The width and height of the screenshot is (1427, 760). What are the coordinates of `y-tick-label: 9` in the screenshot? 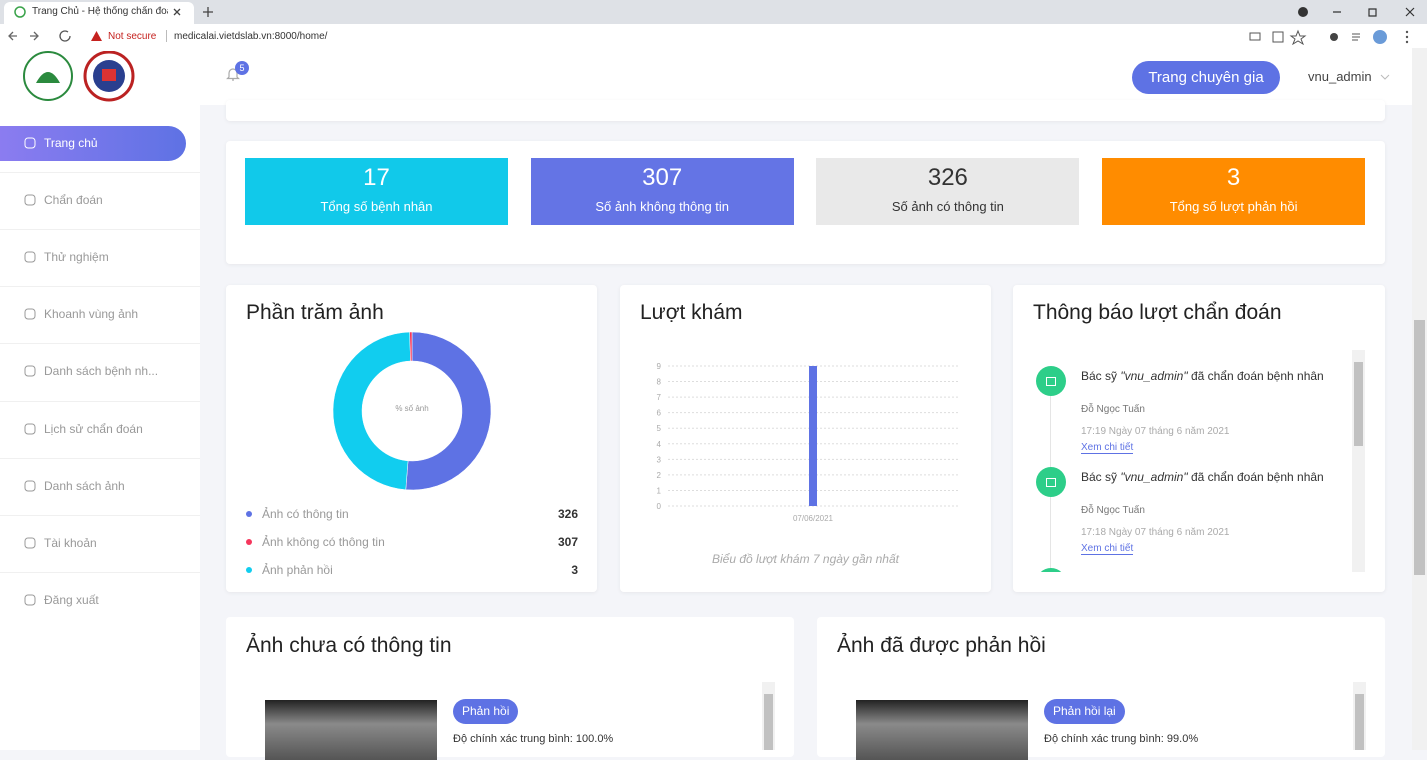 It's located at (659, 366).